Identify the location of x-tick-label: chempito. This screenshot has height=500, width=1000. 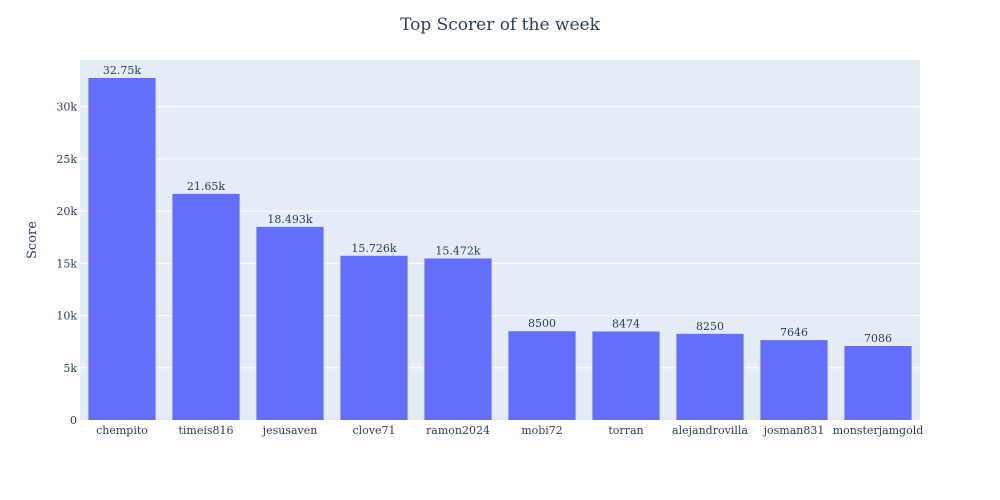
(122, 430).